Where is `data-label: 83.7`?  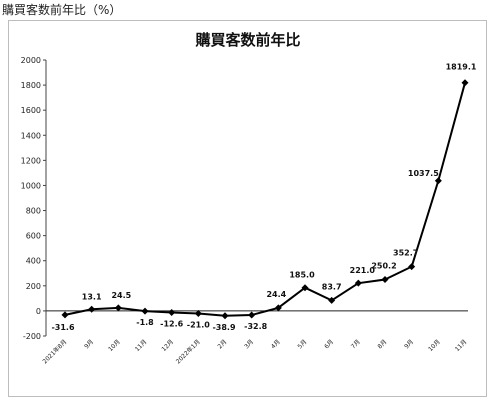 data-label: 83.7 is located at coordinates (332, 286).